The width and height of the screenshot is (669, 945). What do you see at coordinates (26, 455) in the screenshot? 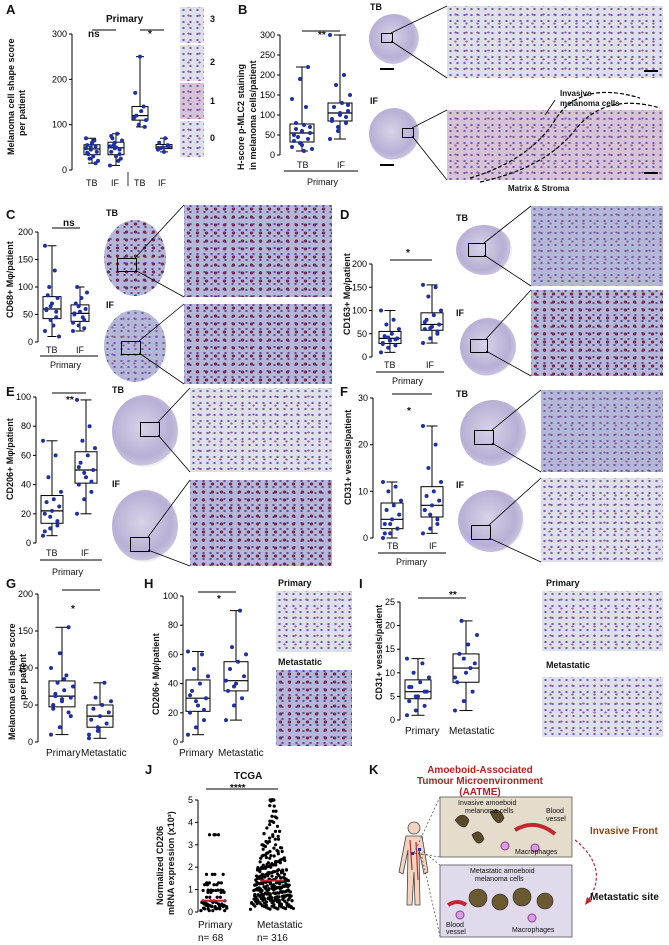
I see `y-tick-label-e: 60` at bounding box center [26, 455].